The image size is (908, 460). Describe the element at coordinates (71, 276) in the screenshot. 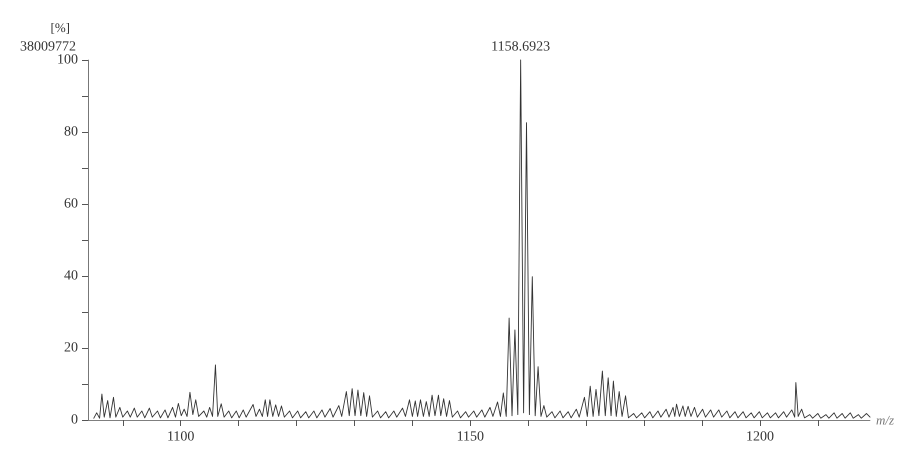

I see `y-tick-label: 40` at that location.